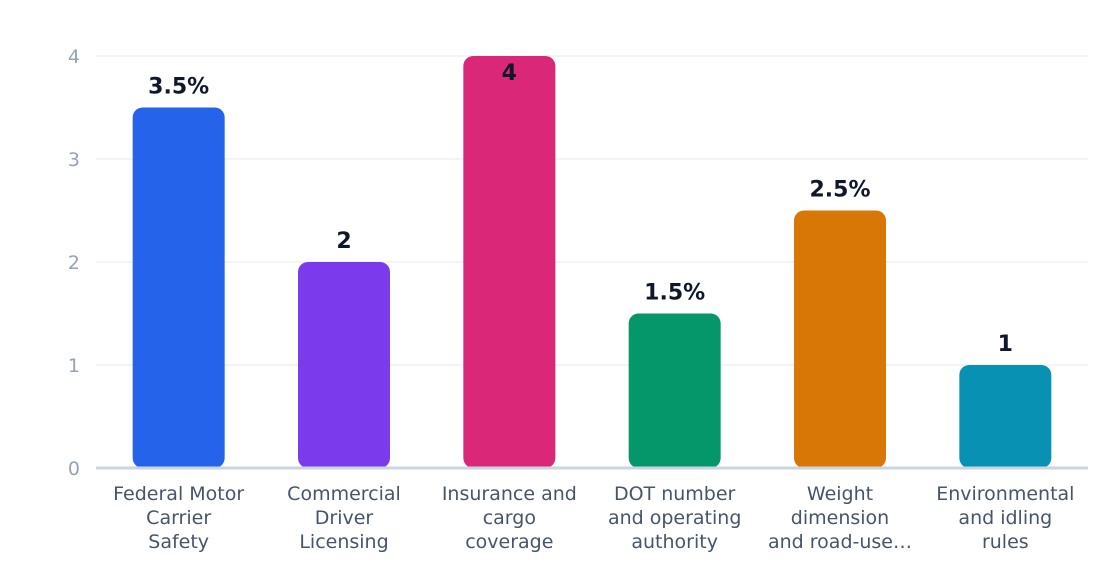 The image size is (1120, 584). I want to click on data-label: 4, so click(509, 73).